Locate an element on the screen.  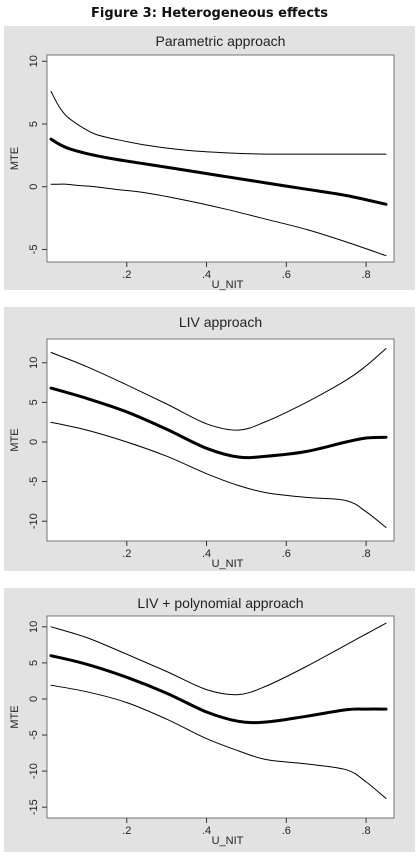
figure-title: Figure 3: Heterogeneous effects is located at coordinates (209, 13).